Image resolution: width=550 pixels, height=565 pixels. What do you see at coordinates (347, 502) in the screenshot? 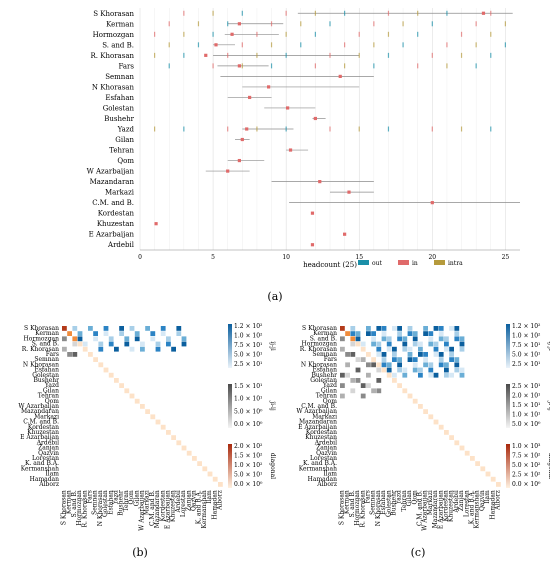
I see `column-label: Kerman` at bounding box center [347, 502].